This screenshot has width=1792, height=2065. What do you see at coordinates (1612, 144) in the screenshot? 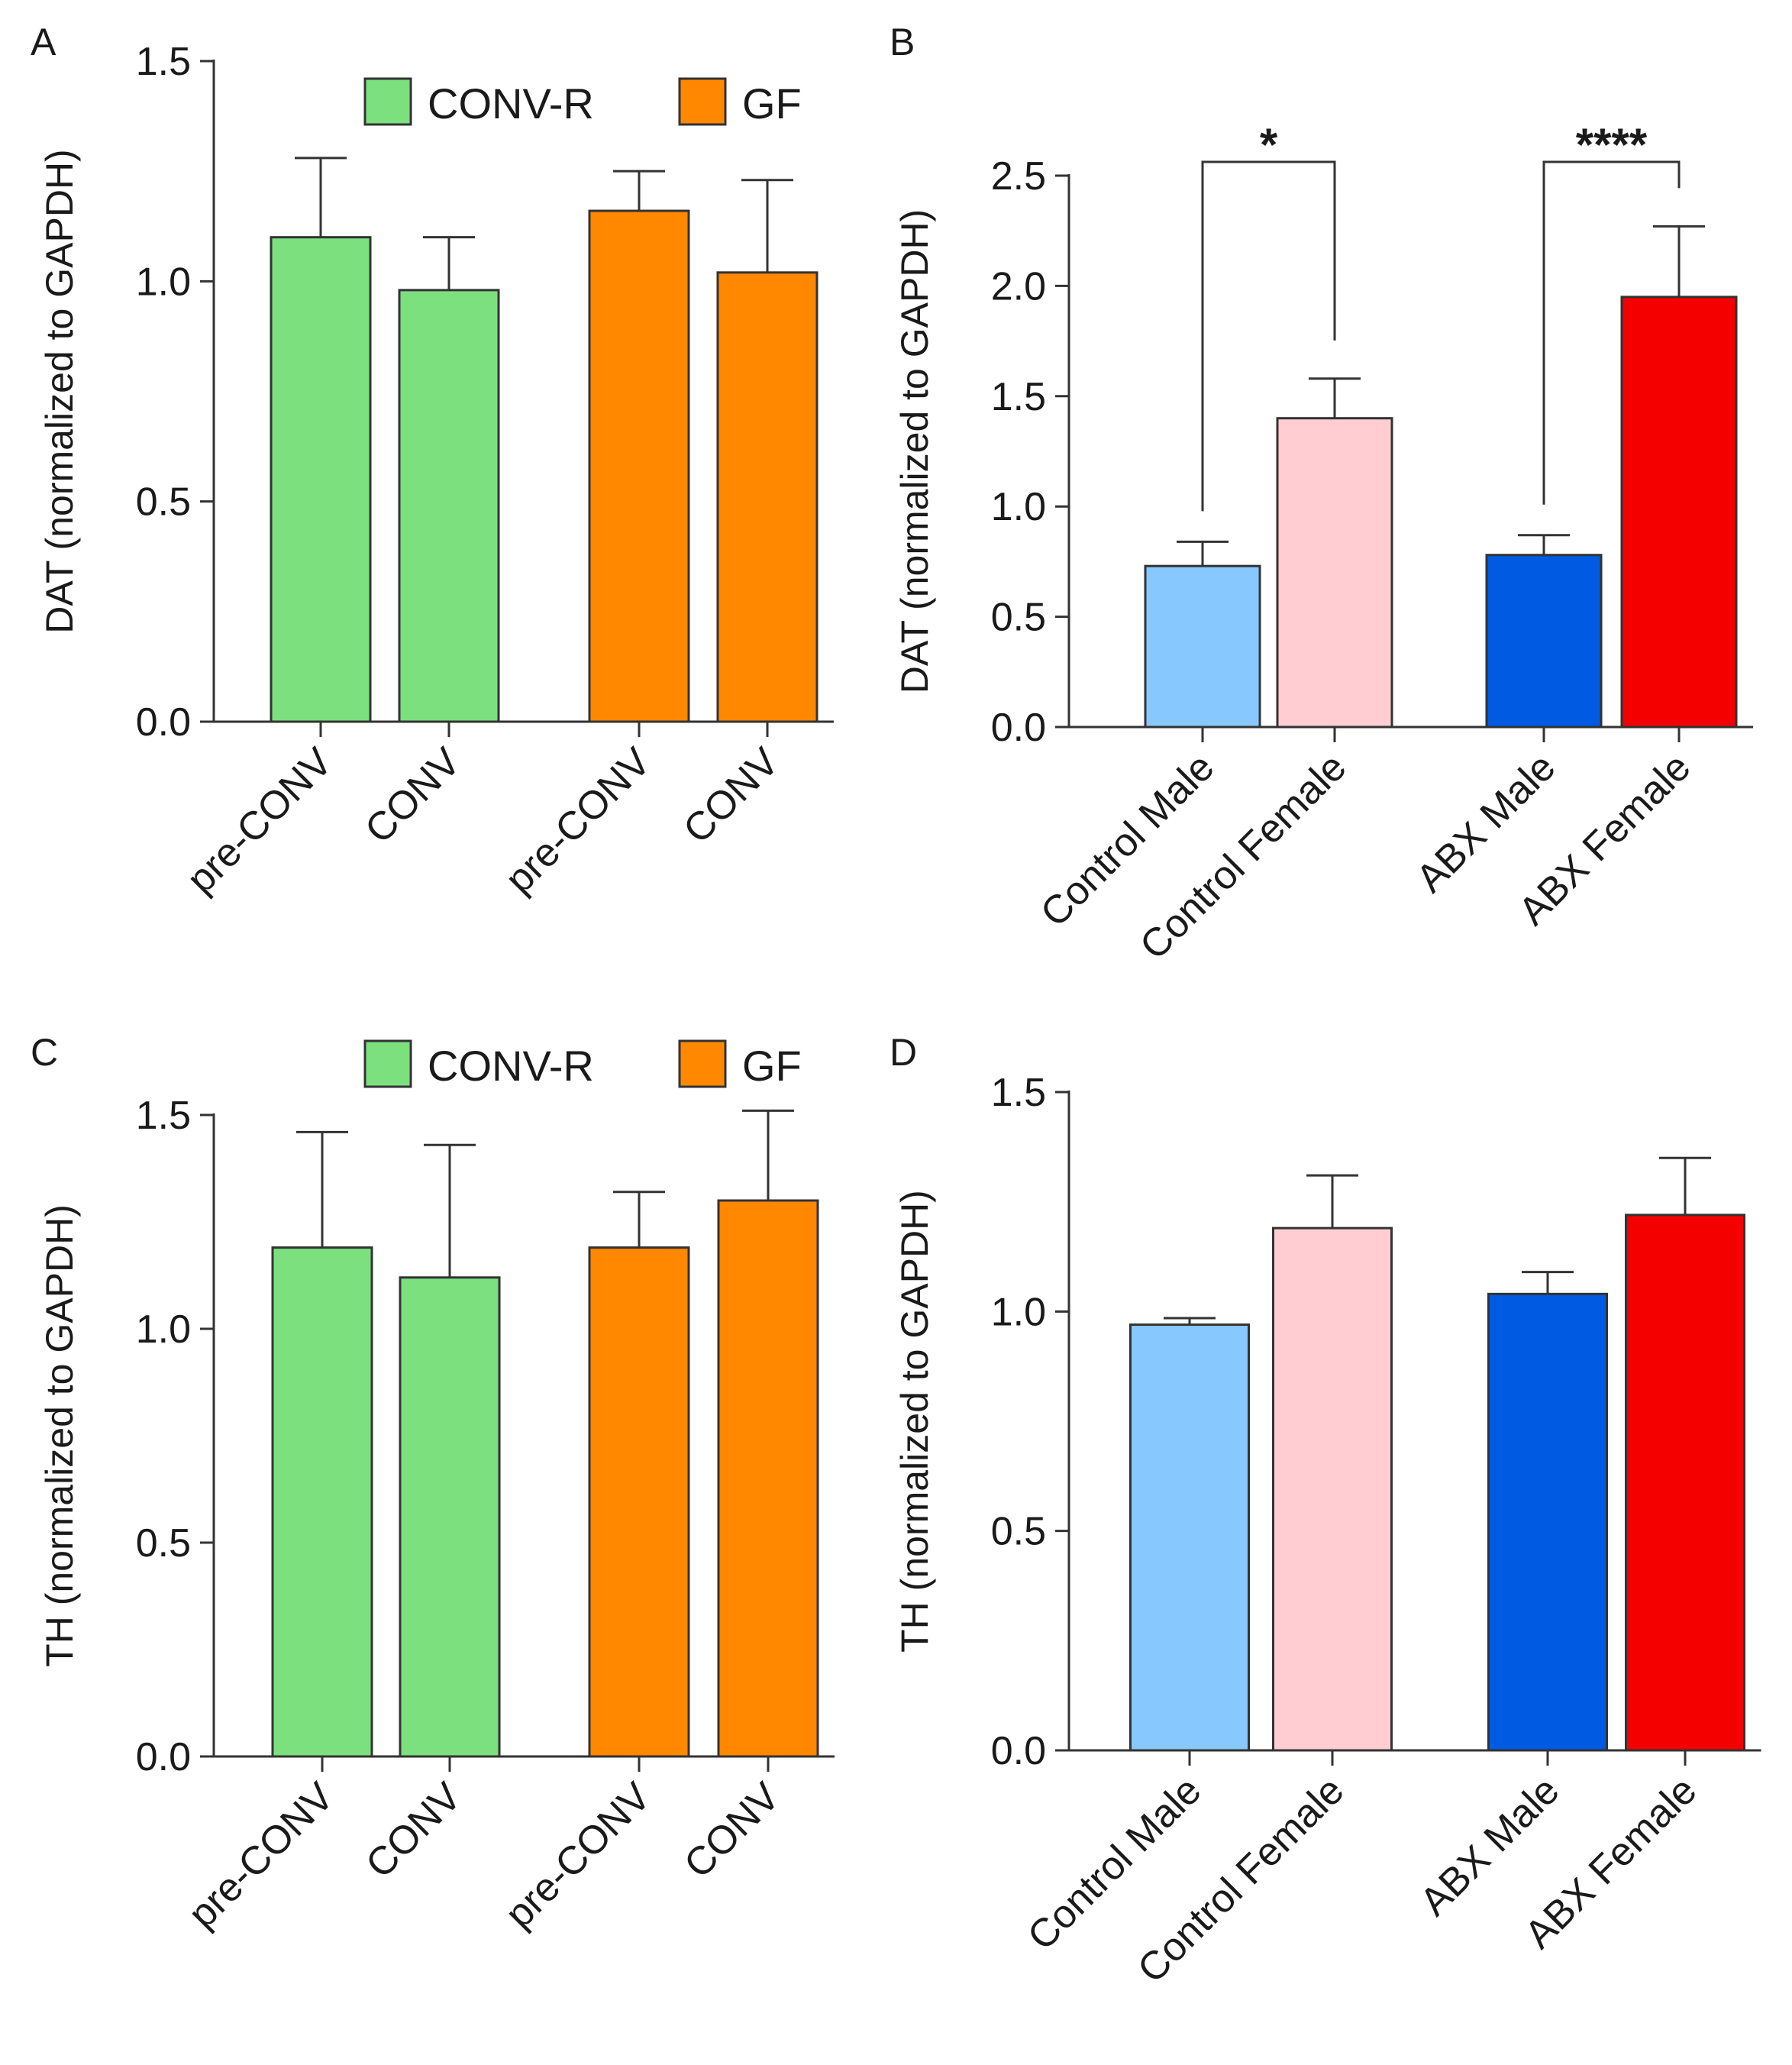
I see `significance-label: ****` at bounding box center [1612, 144].